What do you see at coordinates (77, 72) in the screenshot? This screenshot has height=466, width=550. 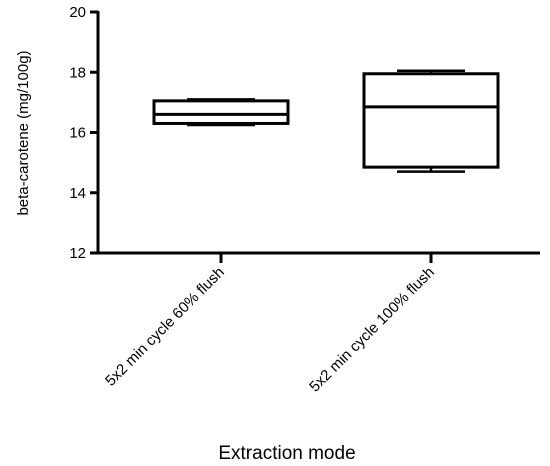 I see `y-tick-label: 18` at bounding box center [77, 72].